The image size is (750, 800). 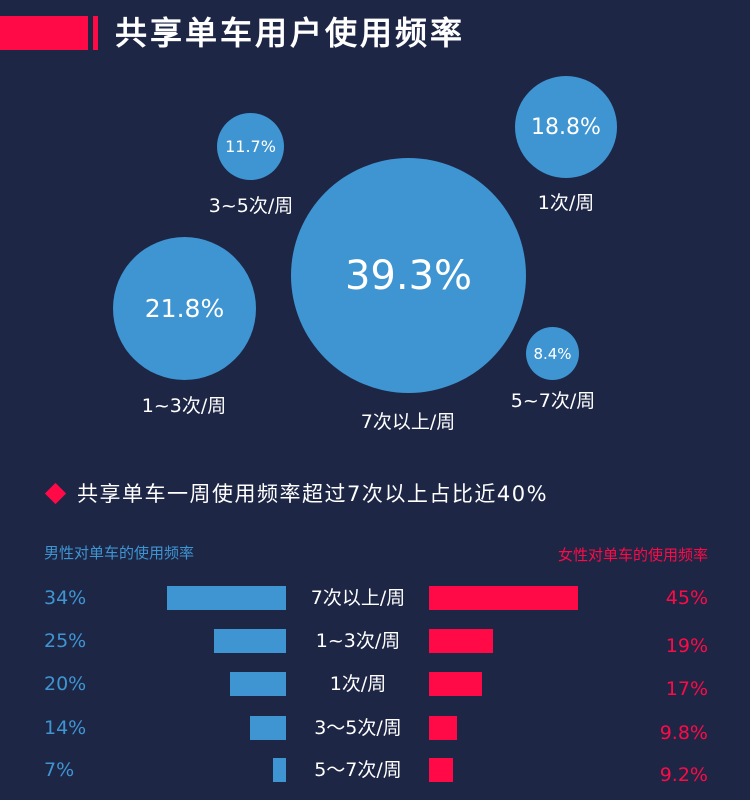 What do you see at coordinates (65, 598) in the screenshot?
I see `male-value: 34%` at bounding box center [65, 598].